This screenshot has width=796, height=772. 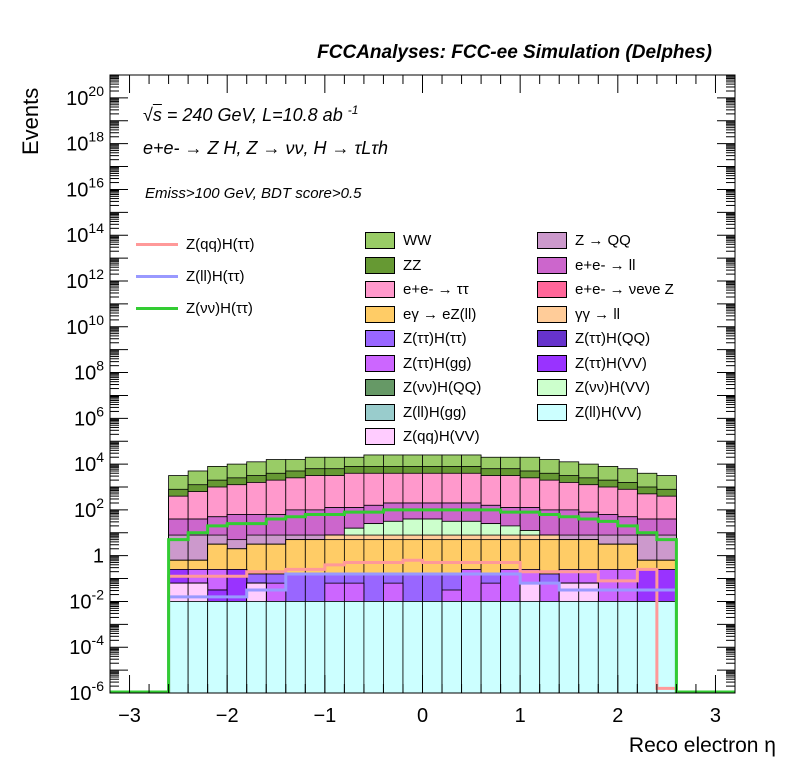 I want to click on legend-entry: Z(ττ)H(ττ), so click(x=416, y=338).